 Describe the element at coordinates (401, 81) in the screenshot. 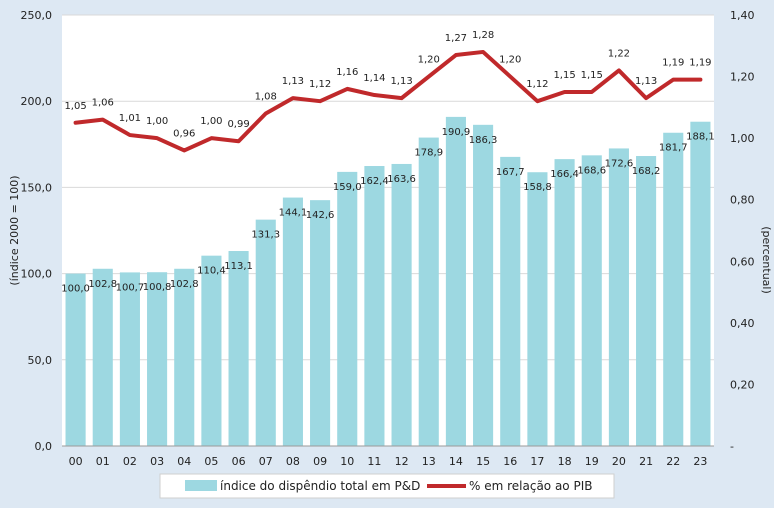

I see `line-label-12: 1,13` at that location.